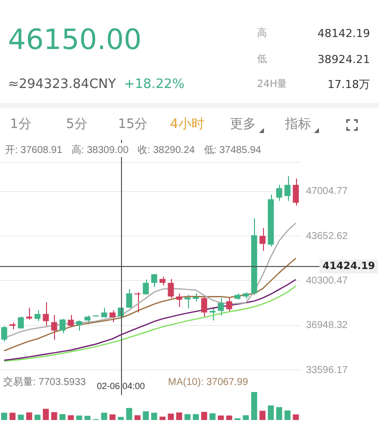 Image resolution: width=379 pixels, height=428 pixels. What do you see at coordinates (44, 382) in the screenshot?
I see `text: 交易量: 7703.5933` at bounding box center [44, 382].